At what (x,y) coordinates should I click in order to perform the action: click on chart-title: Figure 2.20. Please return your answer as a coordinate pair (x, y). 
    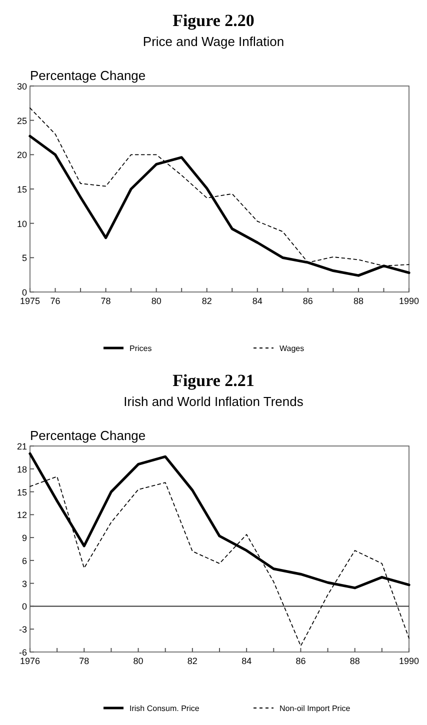
    Looking at the image, I should click on (213, 20).